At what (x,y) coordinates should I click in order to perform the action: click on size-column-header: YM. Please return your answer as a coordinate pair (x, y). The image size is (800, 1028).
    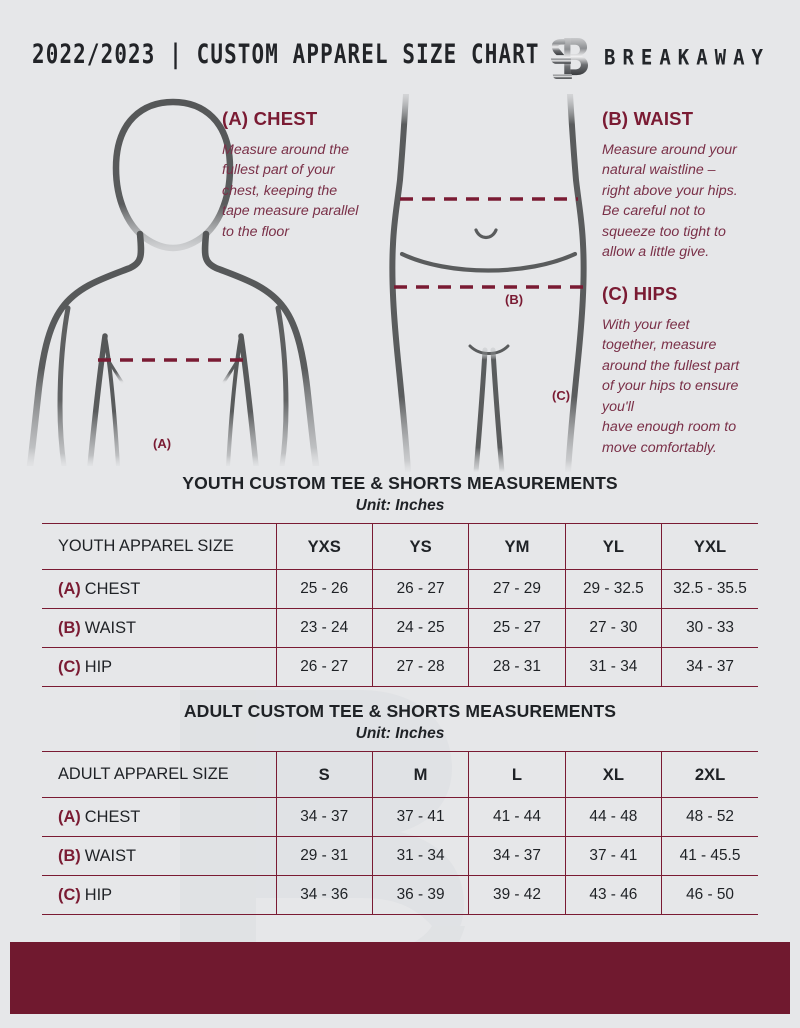
    Looking at the image, I should click on (517, 546).